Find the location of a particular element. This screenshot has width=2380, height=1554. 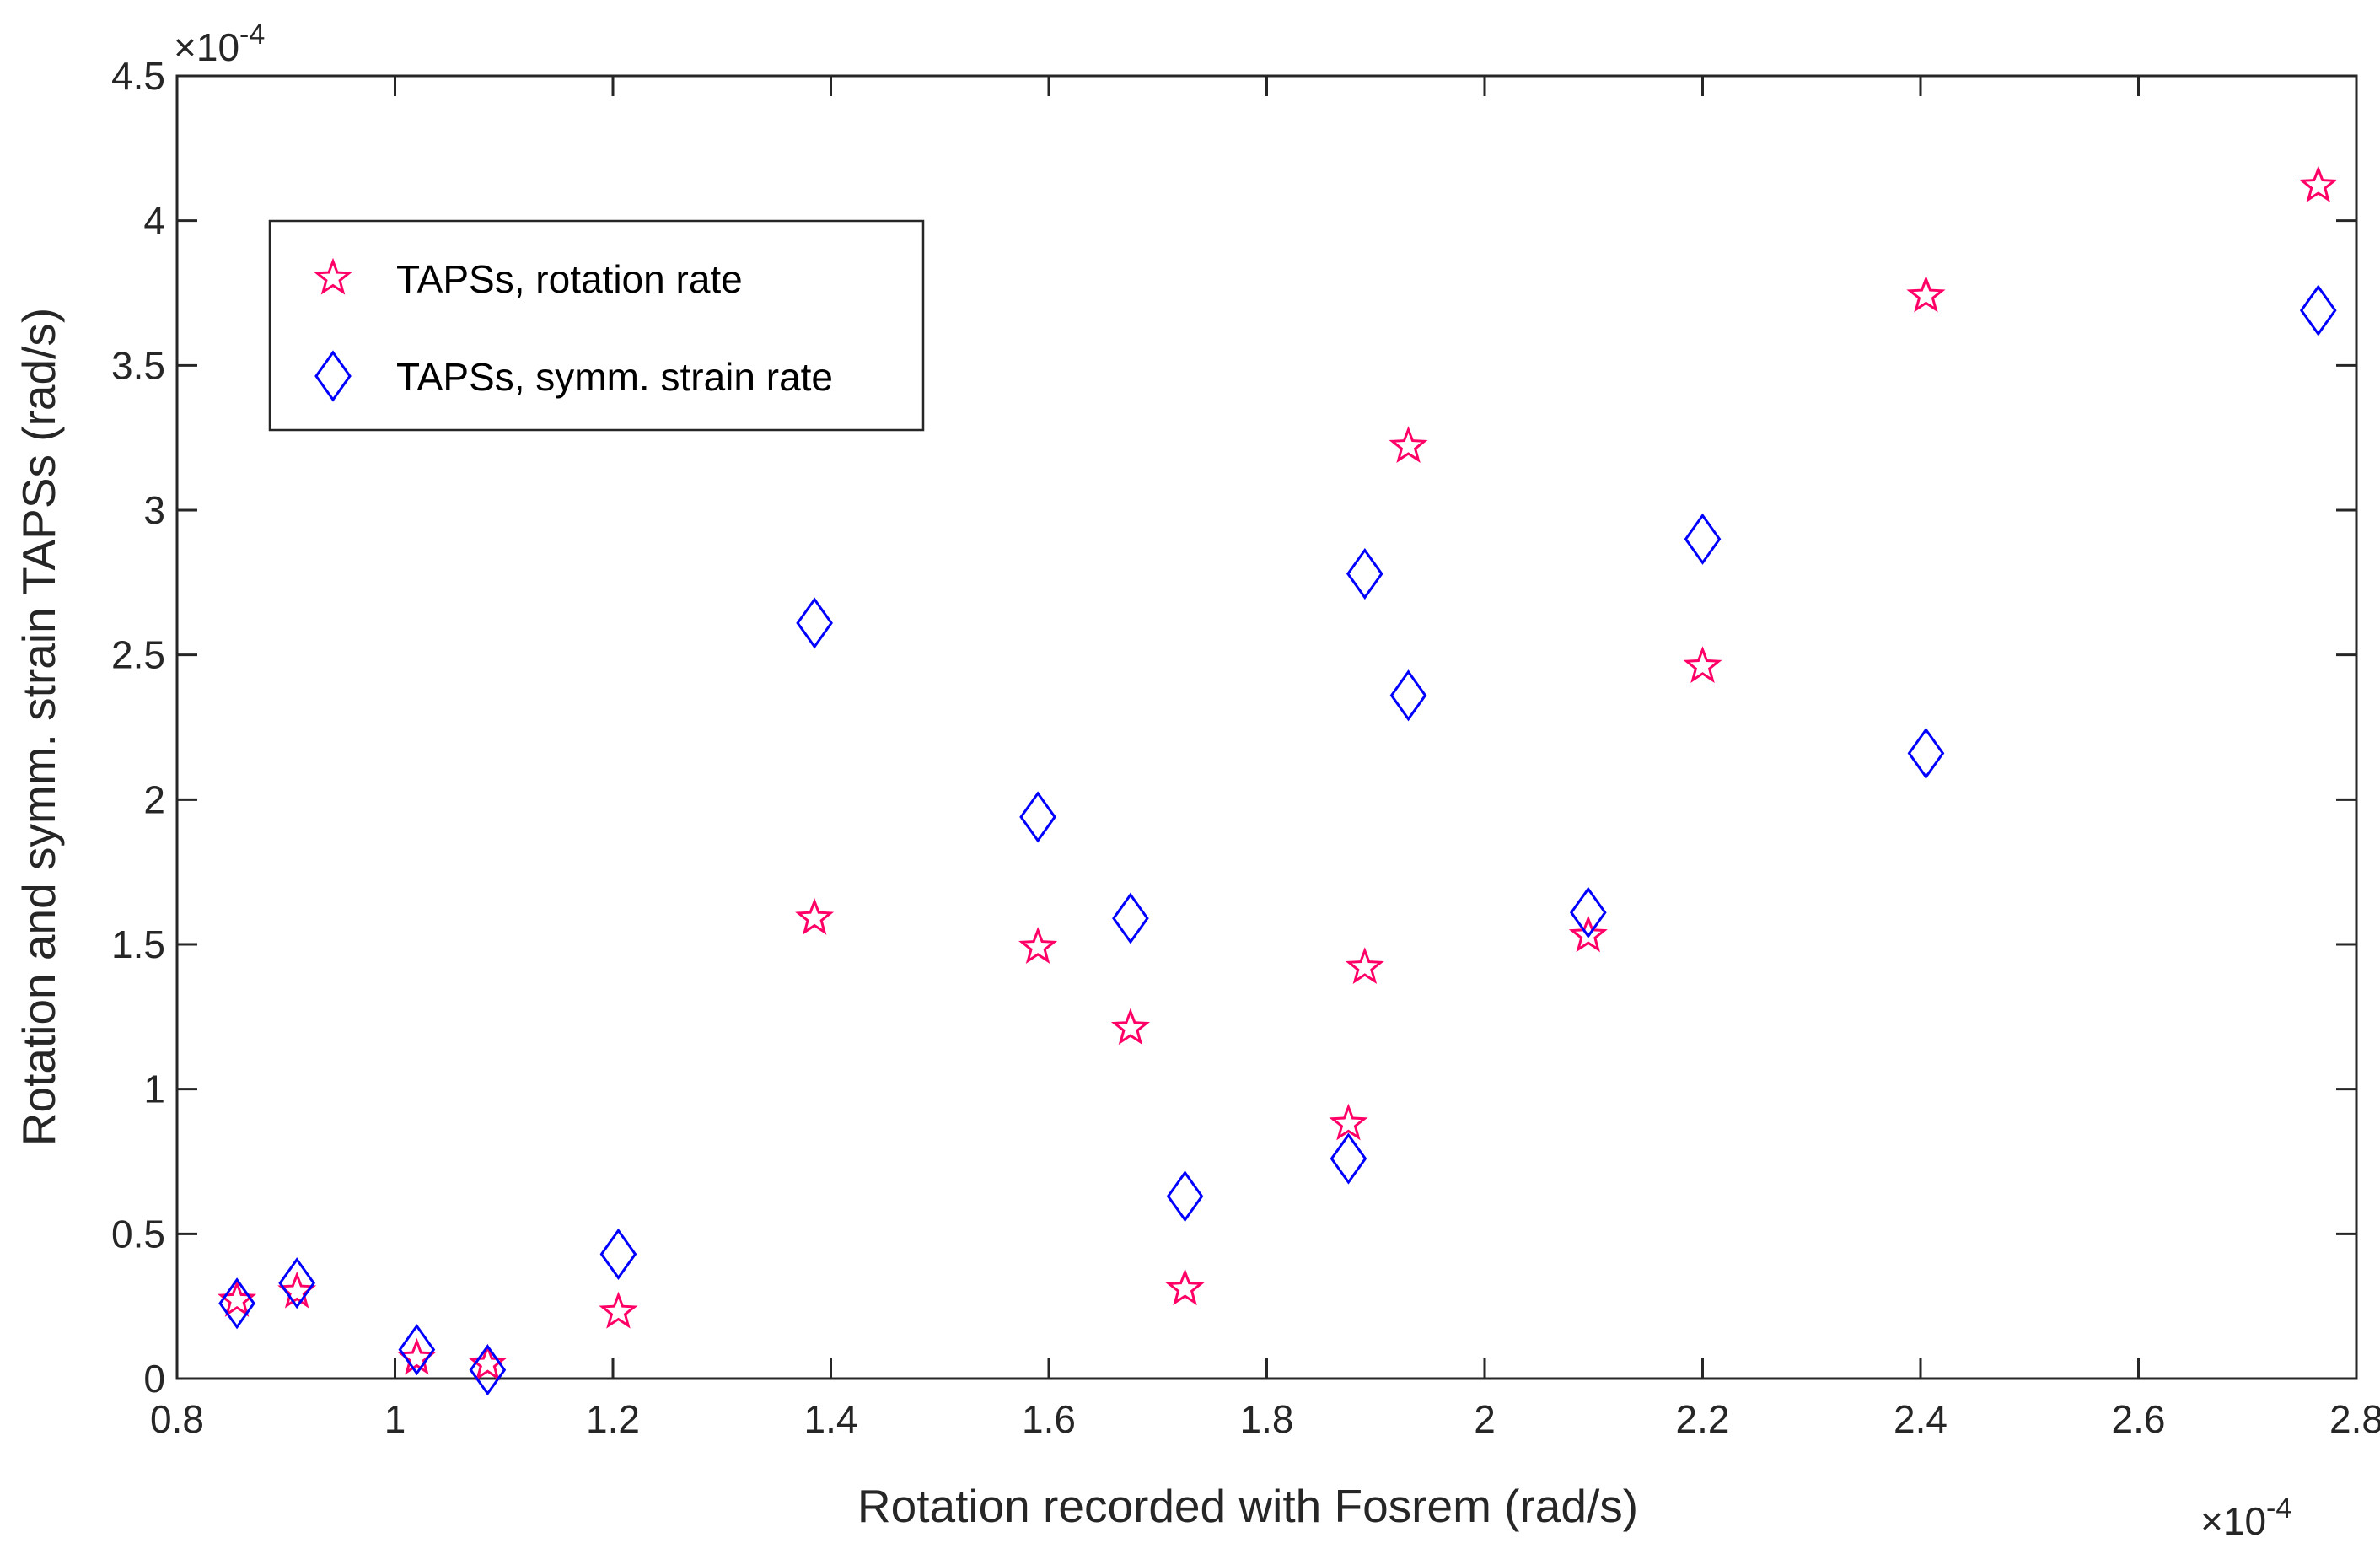

x-axis-label: Rotation recorded with Fosrem (rad/s) is located at coordinates (1247, 1506).